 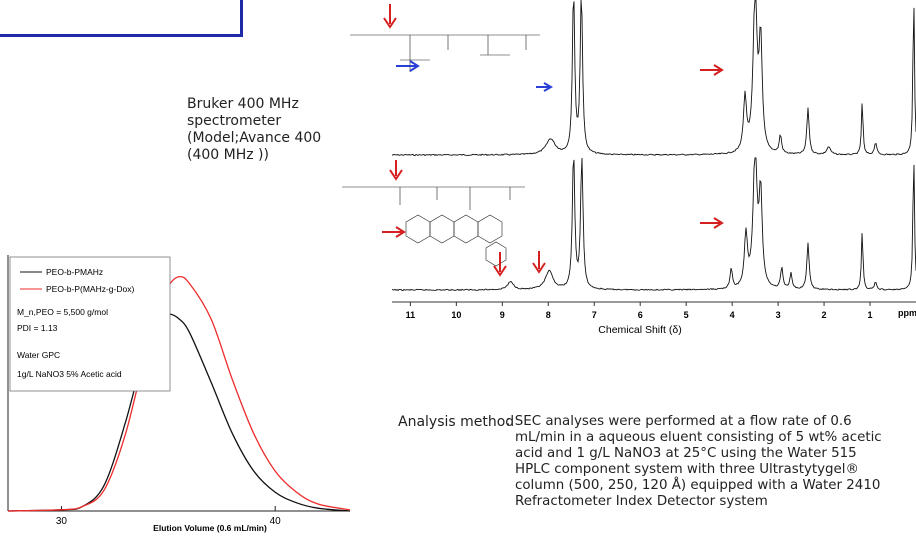 What do you see at coordinates (456, 315) in the screenshot?
I see `nmr-x-tick-label: 10` at bounding box center [456, 315].